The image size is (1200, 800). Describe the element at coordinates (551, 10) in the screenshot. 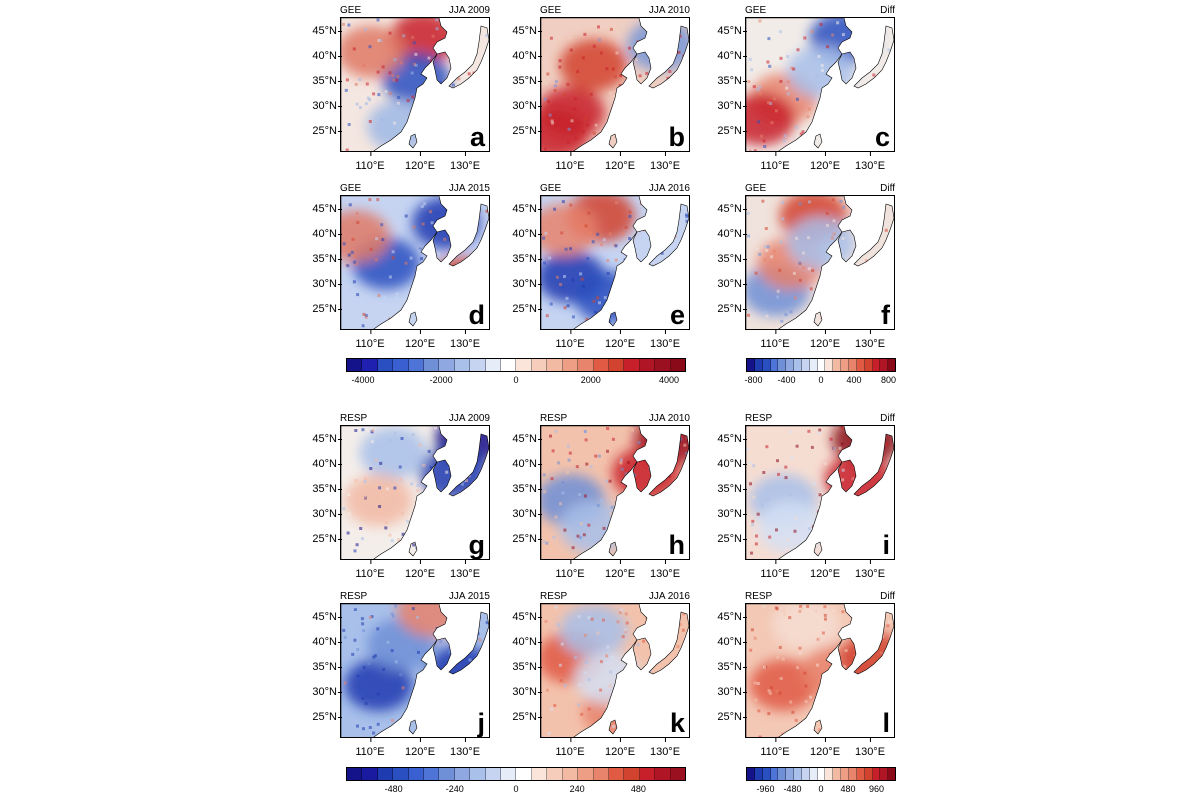

I see `panel-variable: GEE` at that location.